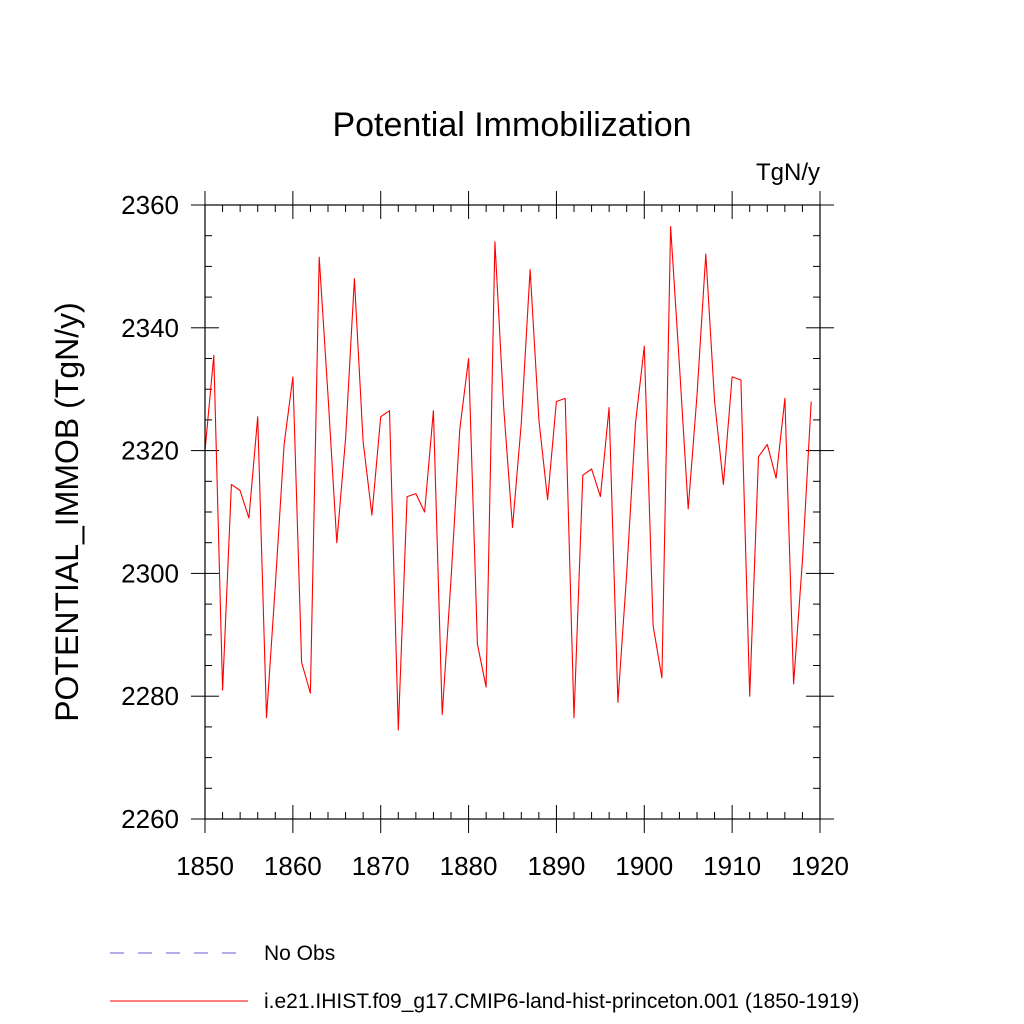 This screenshot has height=1024, width=1024. I want to click on x-tick-label: 1900, so click(644, 866).